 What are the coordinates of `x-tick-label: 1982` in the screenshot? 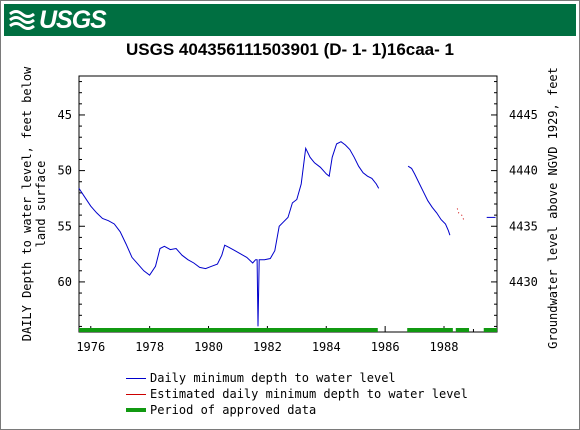 It's located at (267, 347).